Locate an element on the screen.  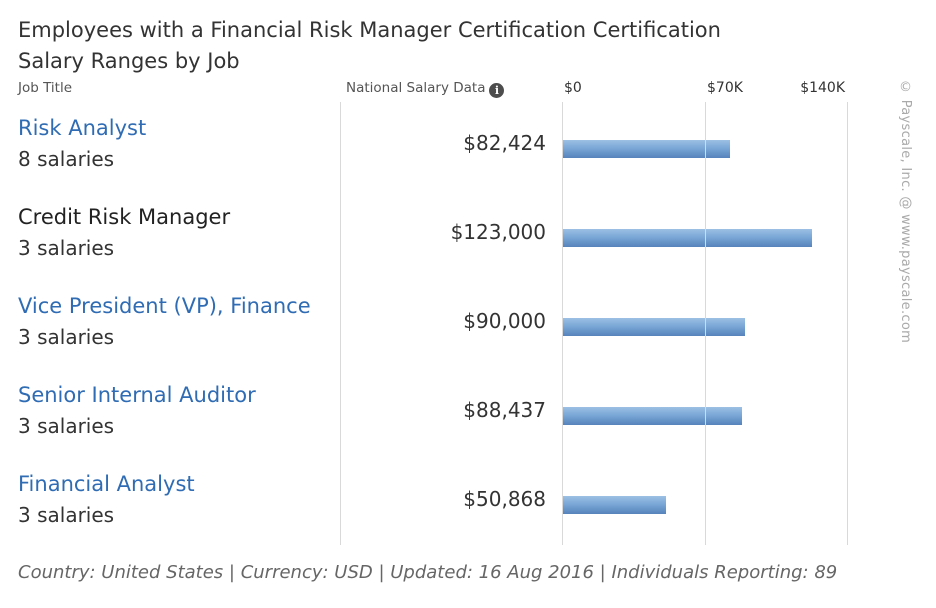
value-label: $123,000 is located at coordinates (498, 232).